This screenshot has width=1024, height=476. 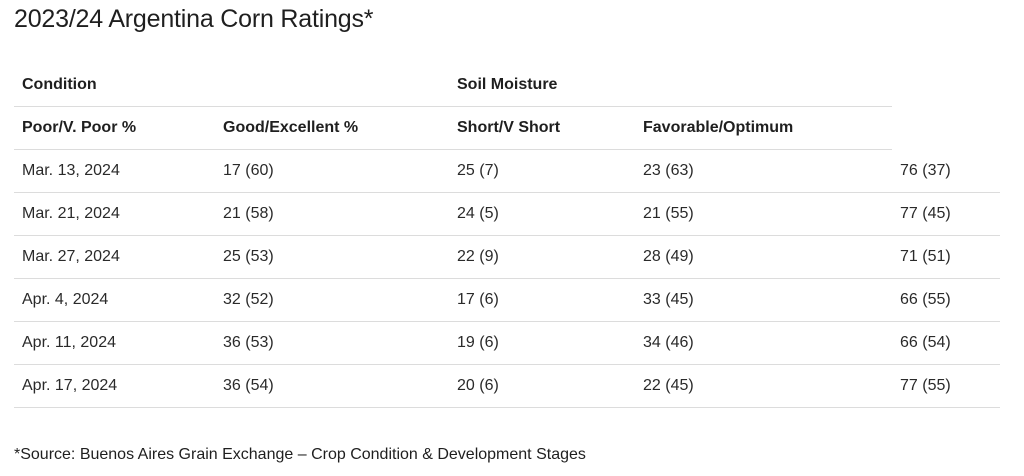 I want to click on page-title: 2023/24 Argentina Corn Ratings*, so click(x=194, y=19).